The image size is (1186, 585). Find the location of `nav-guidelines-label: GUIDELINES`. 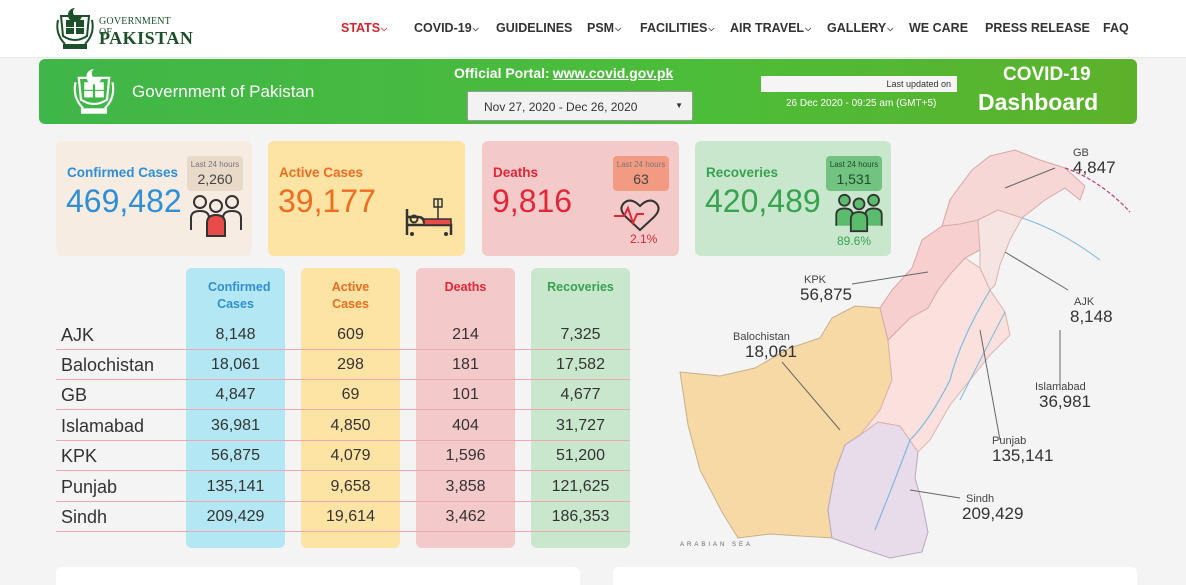

nav-guidelines-label: GUIDELINES is located at coordinates (534, 28).